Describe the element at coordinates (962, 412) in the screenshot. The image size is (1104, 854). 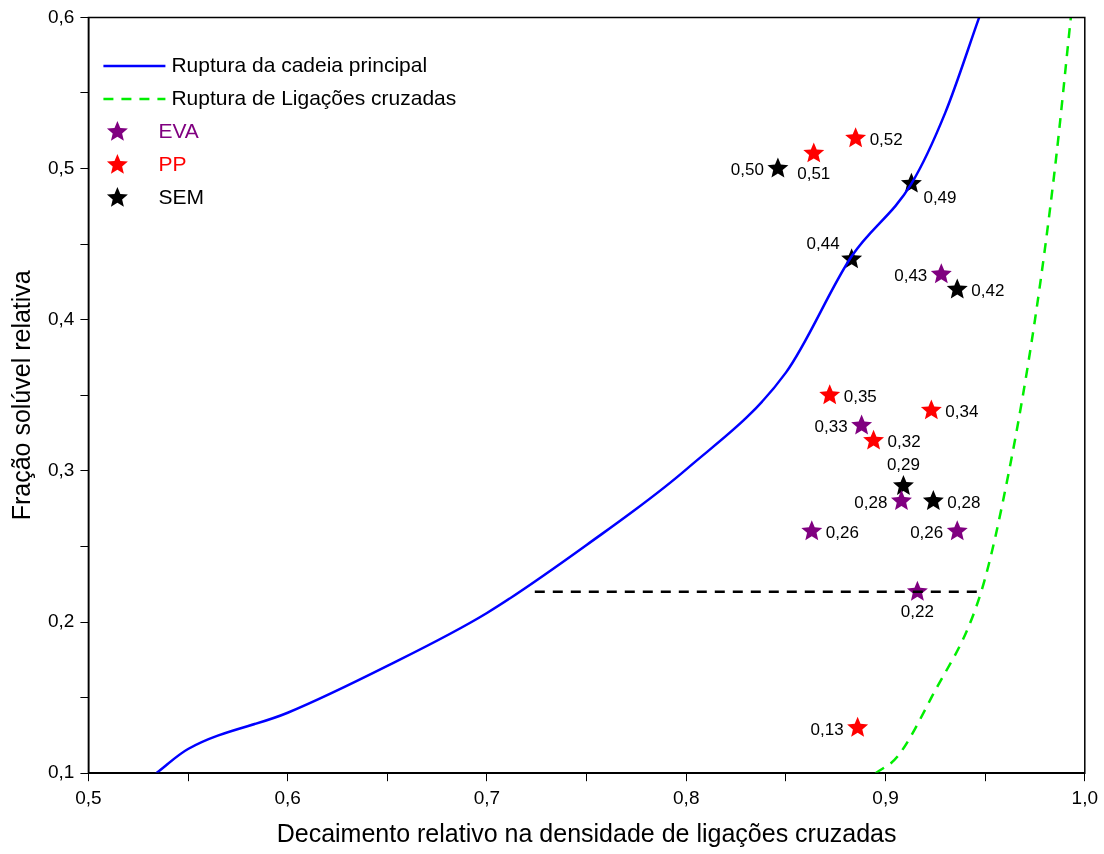
I see `data-label: 0,34` at that location.